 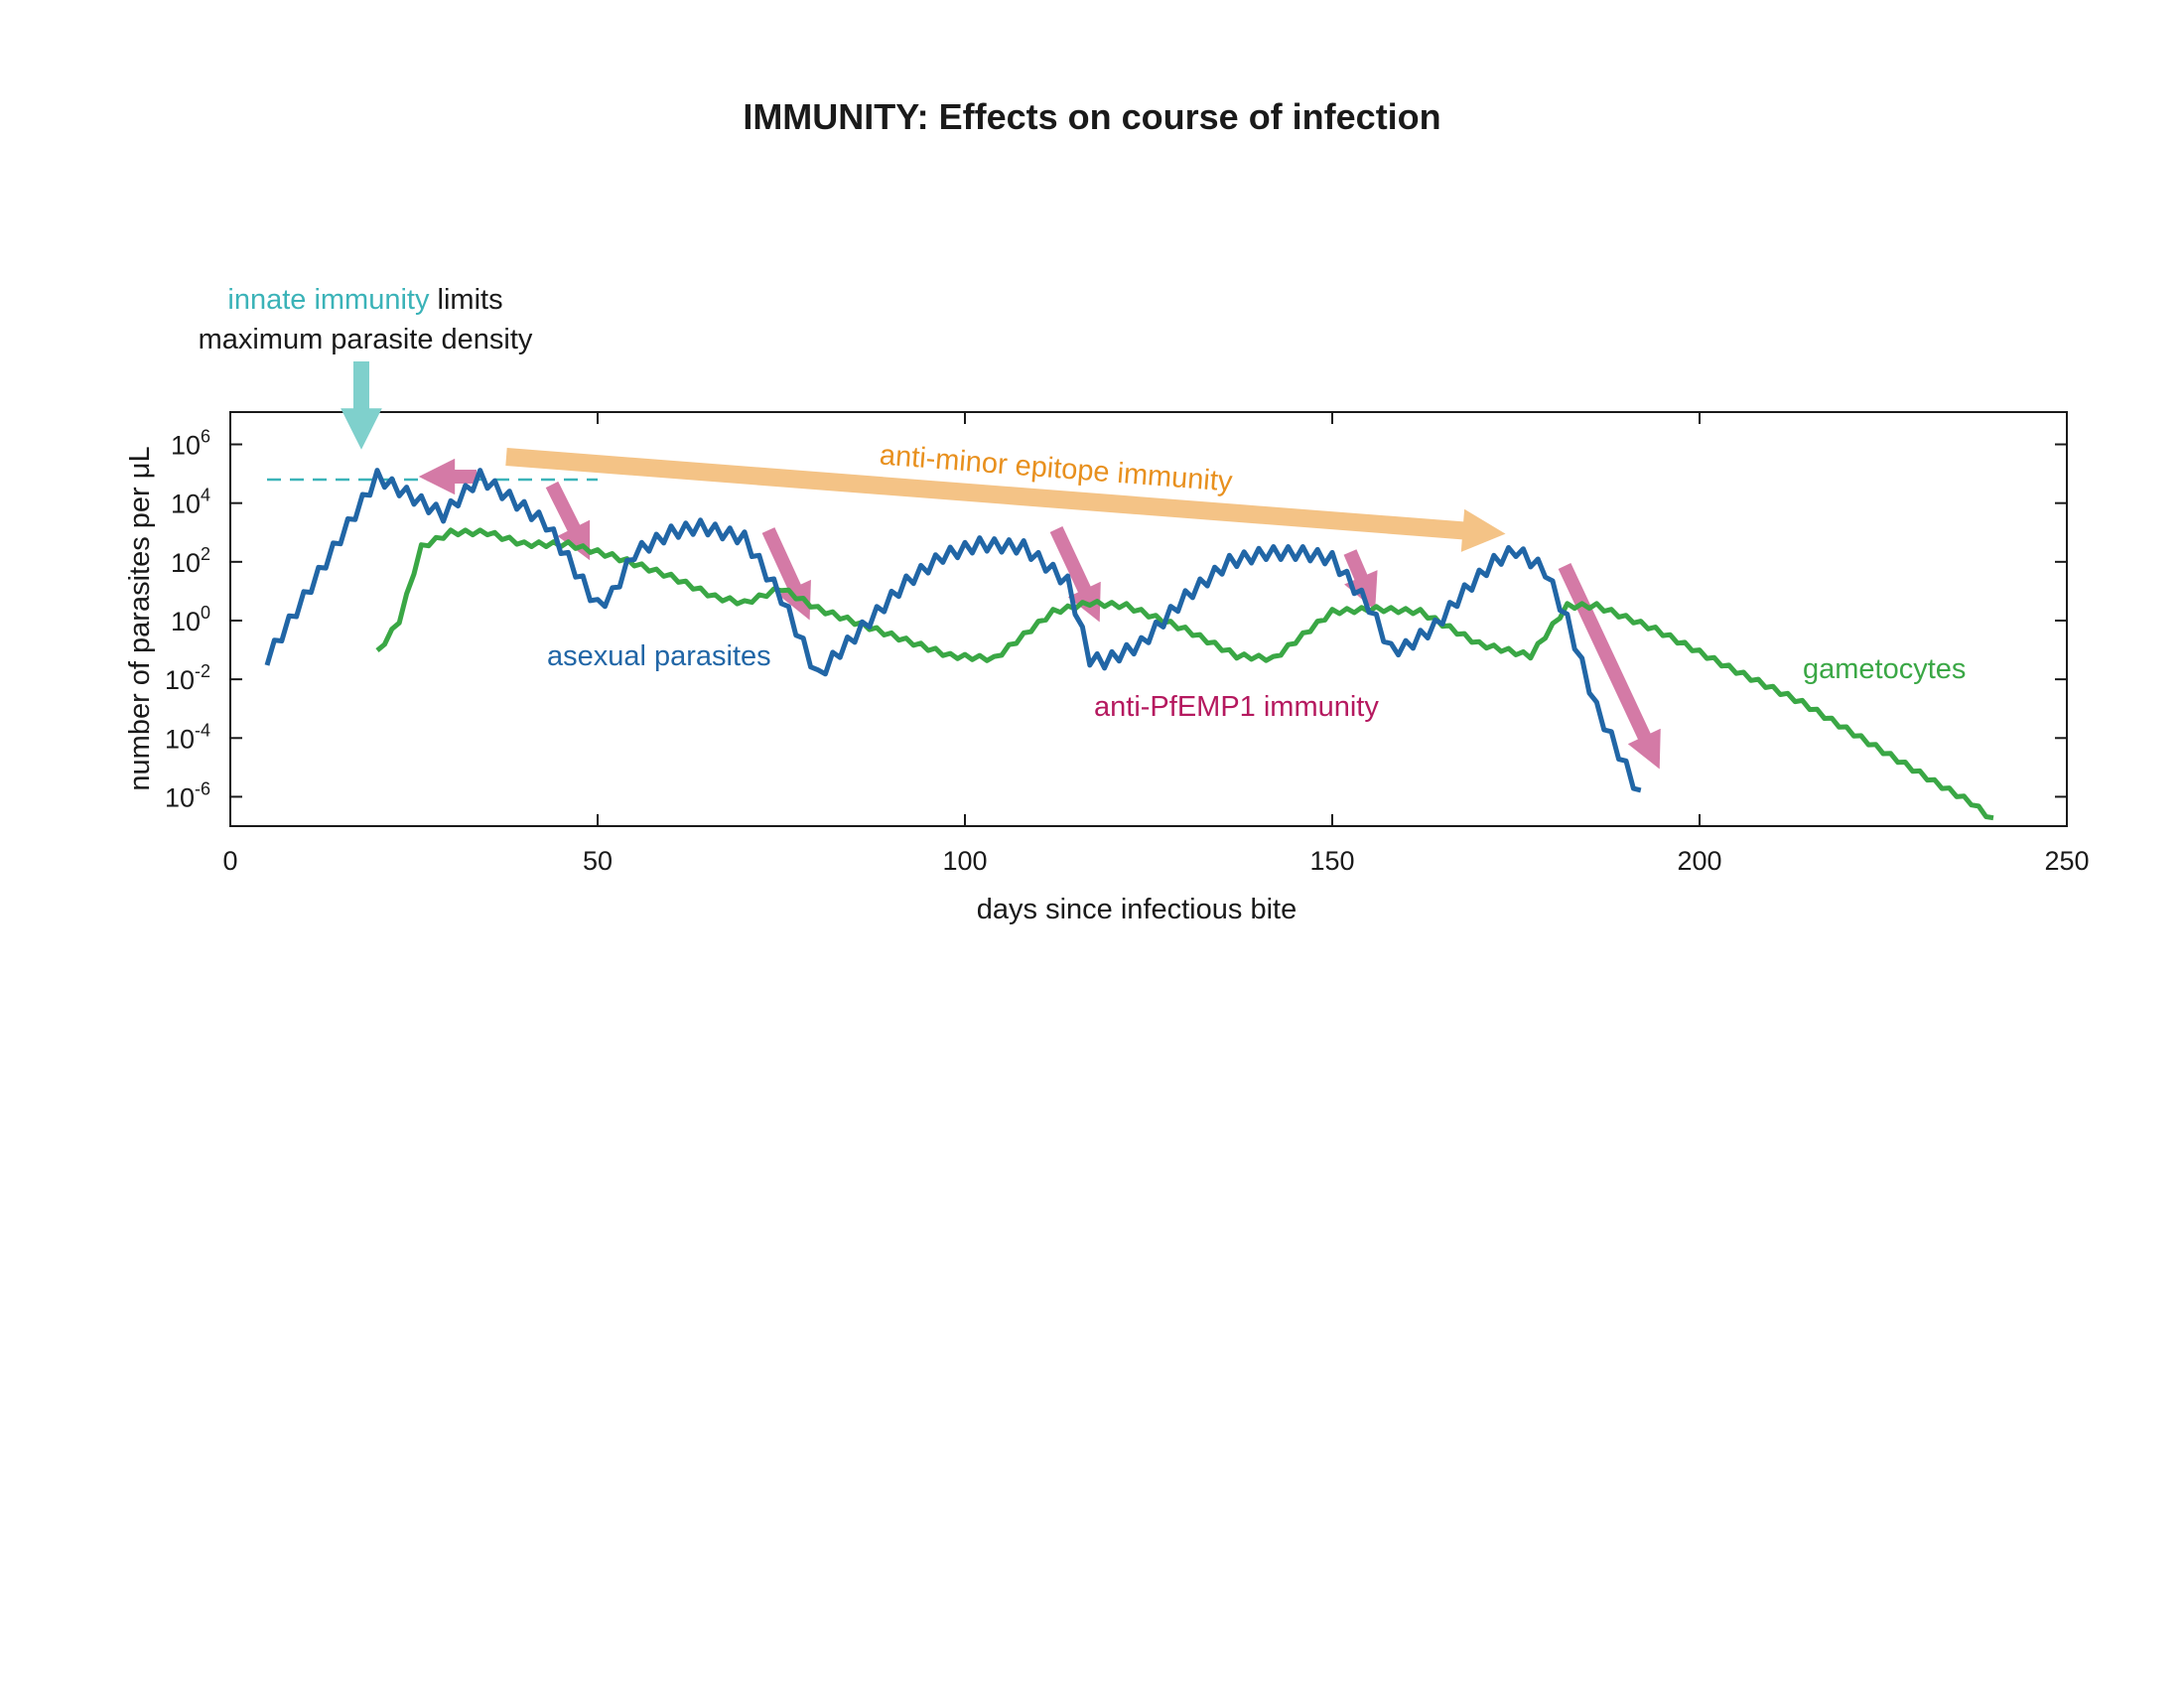 I want to click on x-tick-label: 100, so click(x=964, y=861).